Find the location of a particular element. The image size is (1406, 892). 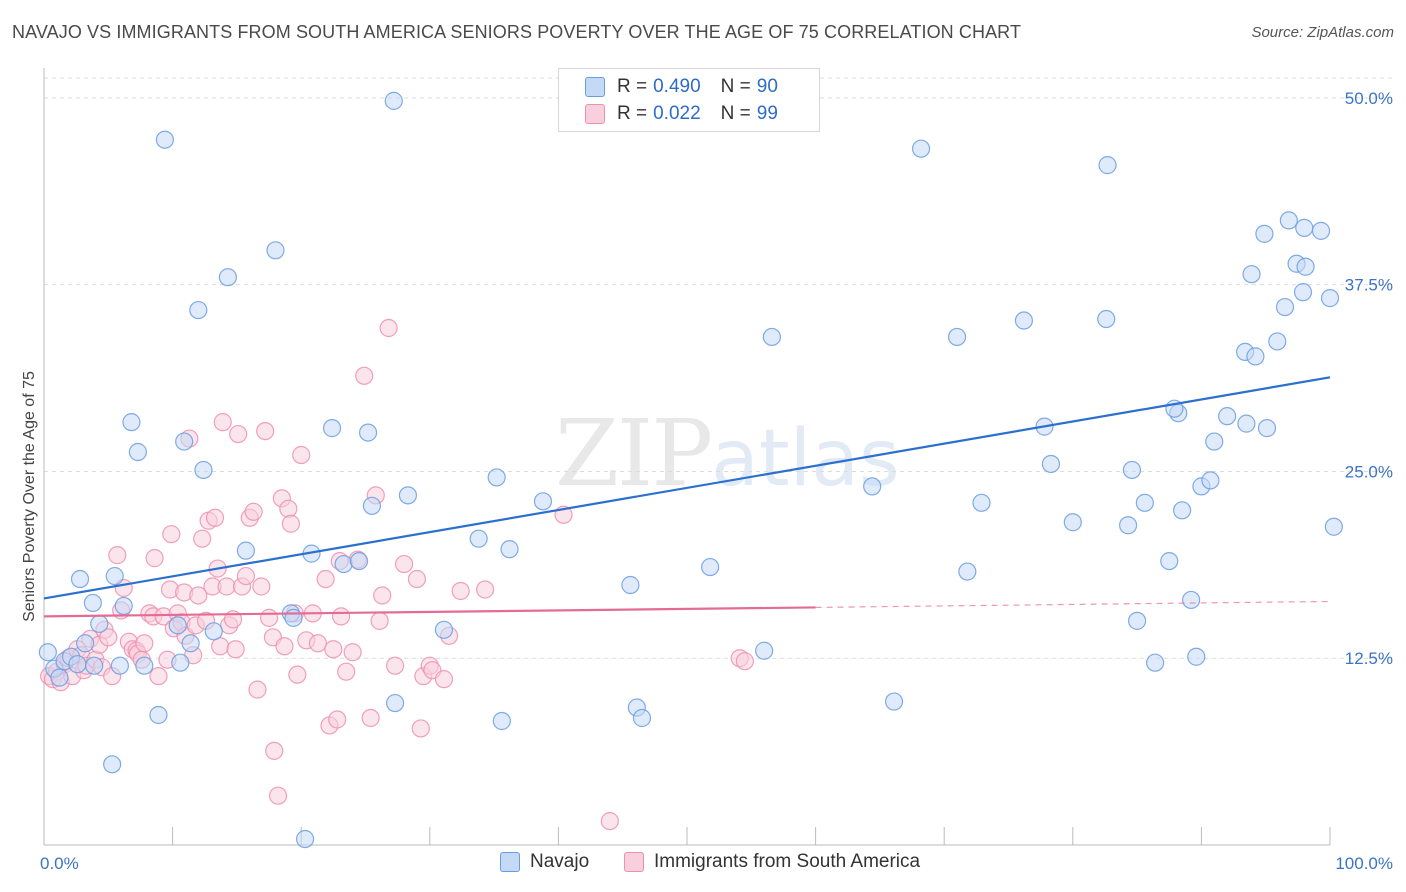

x-tick-label-max: 100.0% is located at coordinates (1364, 863).